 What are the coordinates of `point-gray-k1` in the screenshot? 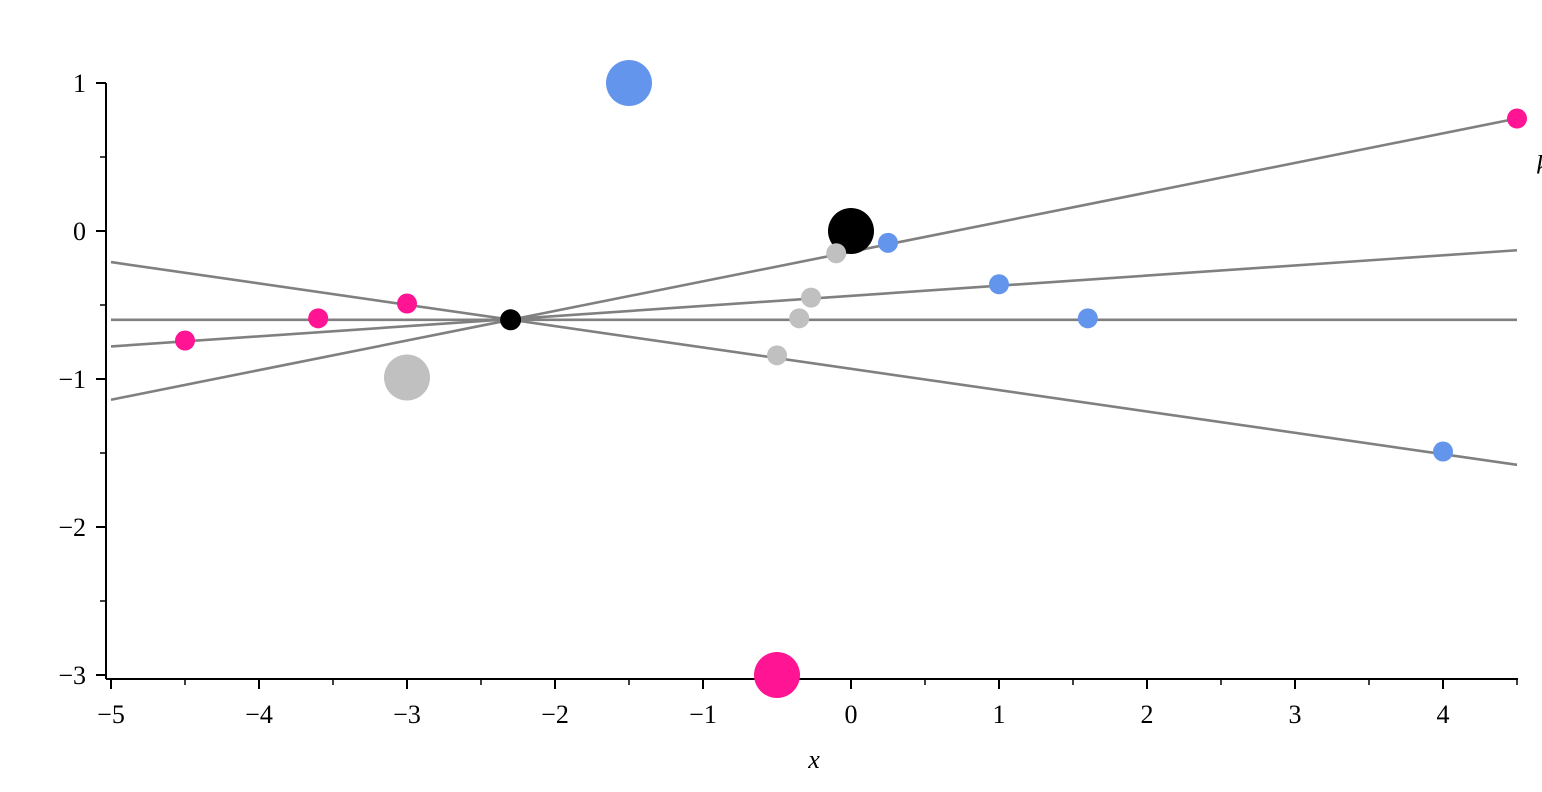 It's located at (799, 318).